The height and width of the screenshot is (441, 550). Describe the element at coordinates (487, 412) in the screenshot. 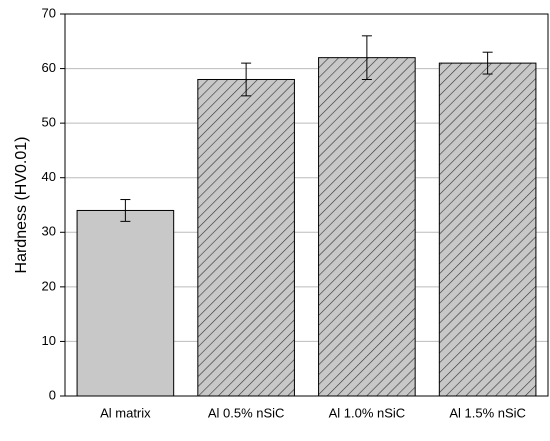

I see `x-tick-label: Al 1.5% nSiC` at that location.